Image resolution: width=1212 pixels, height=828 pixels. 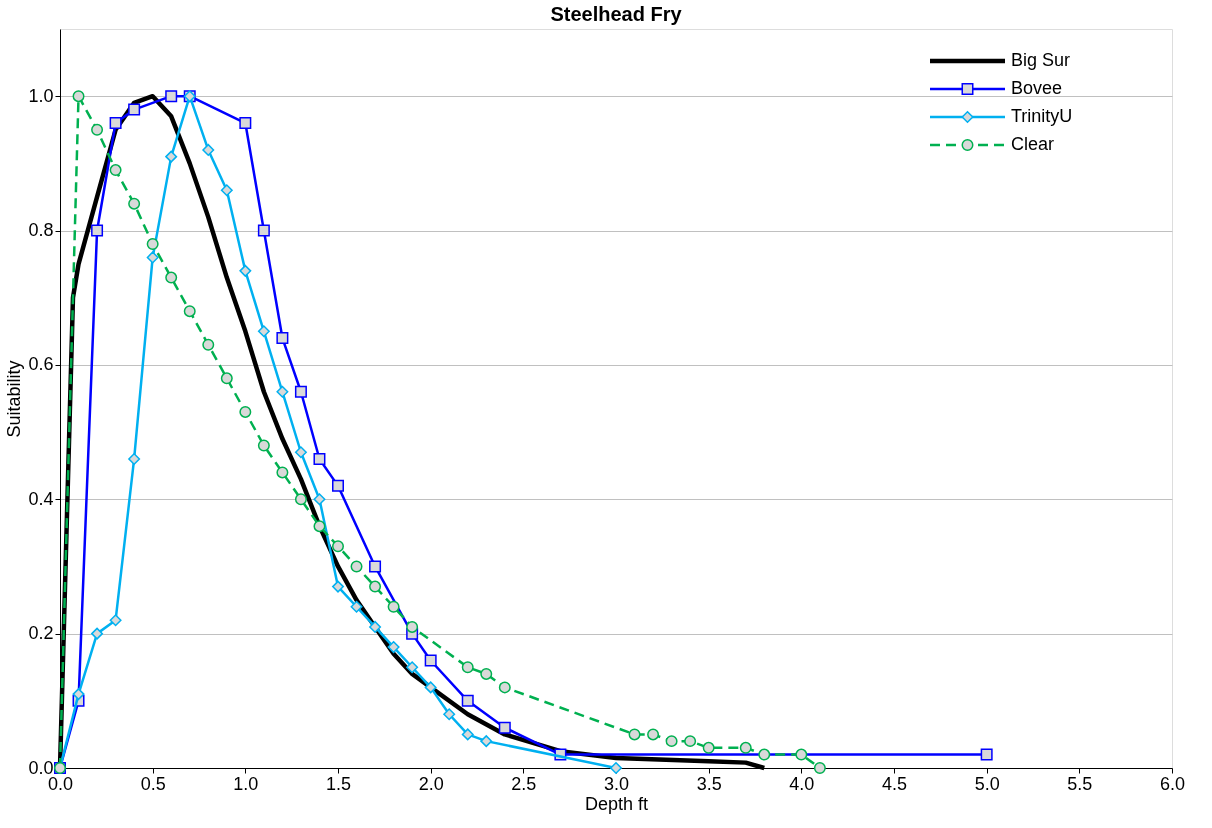 What do you see at coordinates (41, 633) in the screenshot?
I see `y-tick-label: 0.2` at bounding box center [41, 633].